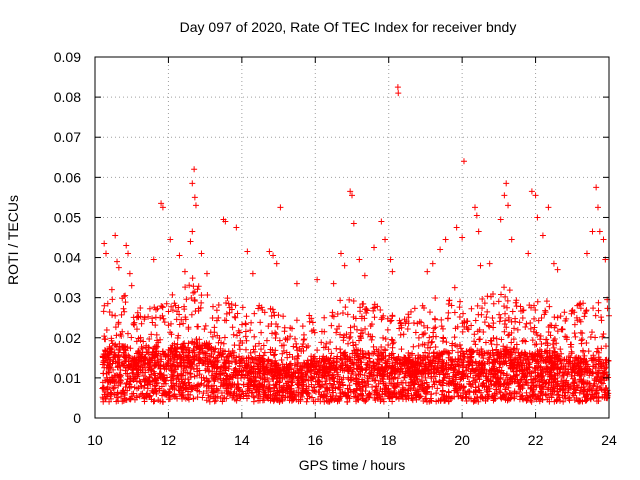  Describe the element at coordinates (169, 440) in the screenshot. I see `x-tick-label: 12` at that location.